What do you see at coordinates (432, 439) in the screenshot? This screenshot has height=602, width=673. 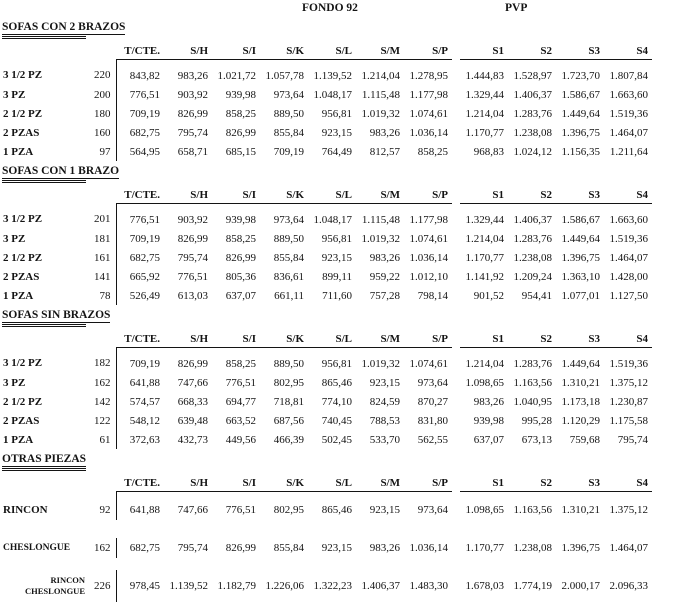 I see `price-cell: 562,55` at bounding box center [432, 439].